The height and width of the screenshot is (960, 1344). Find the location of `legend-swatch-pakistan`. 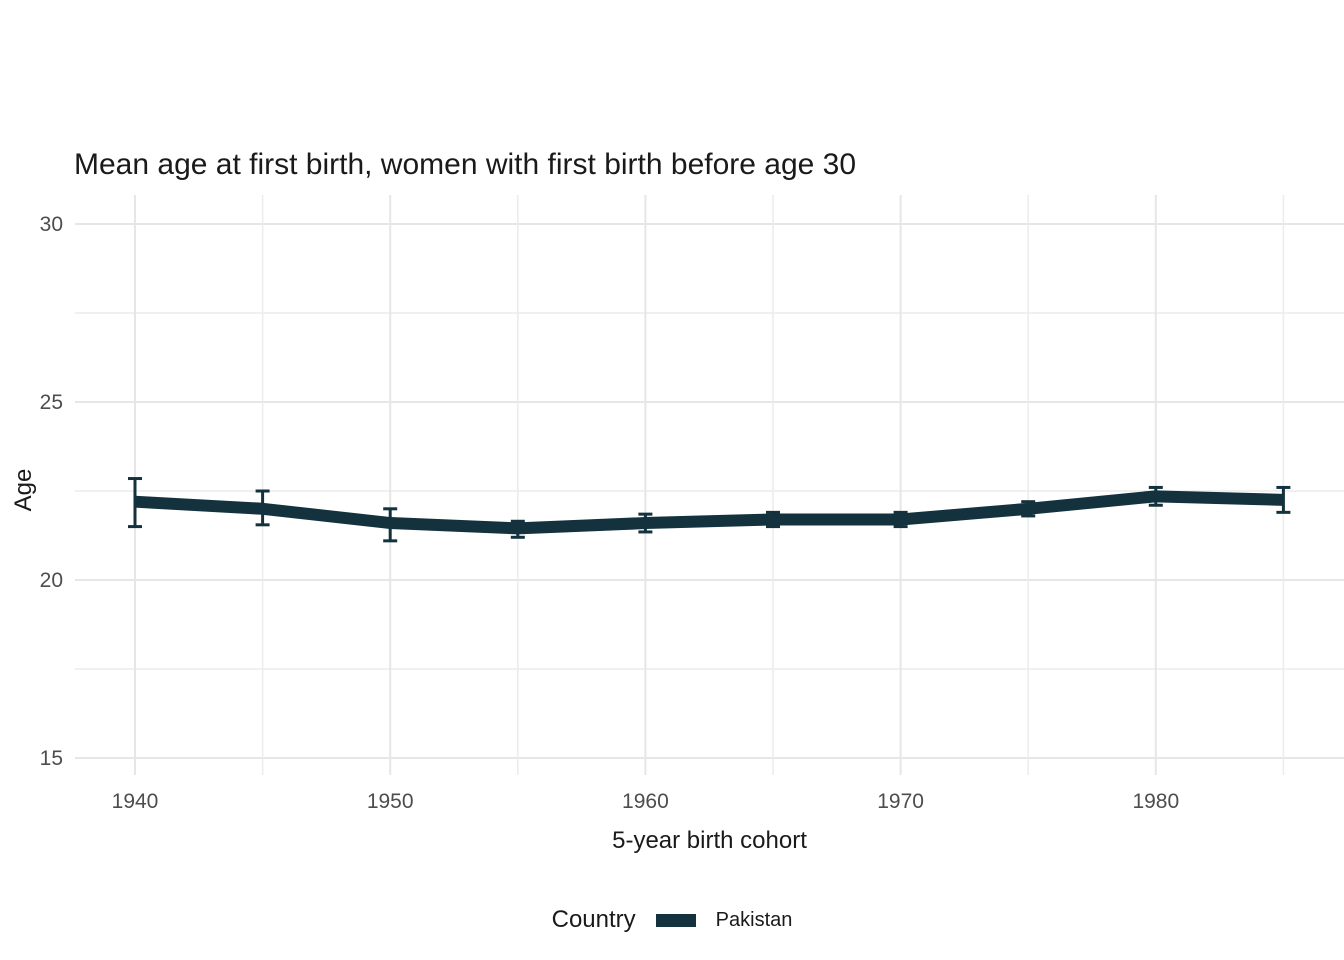

legend-swatch-pakistan is located at coordinates (675, 920).